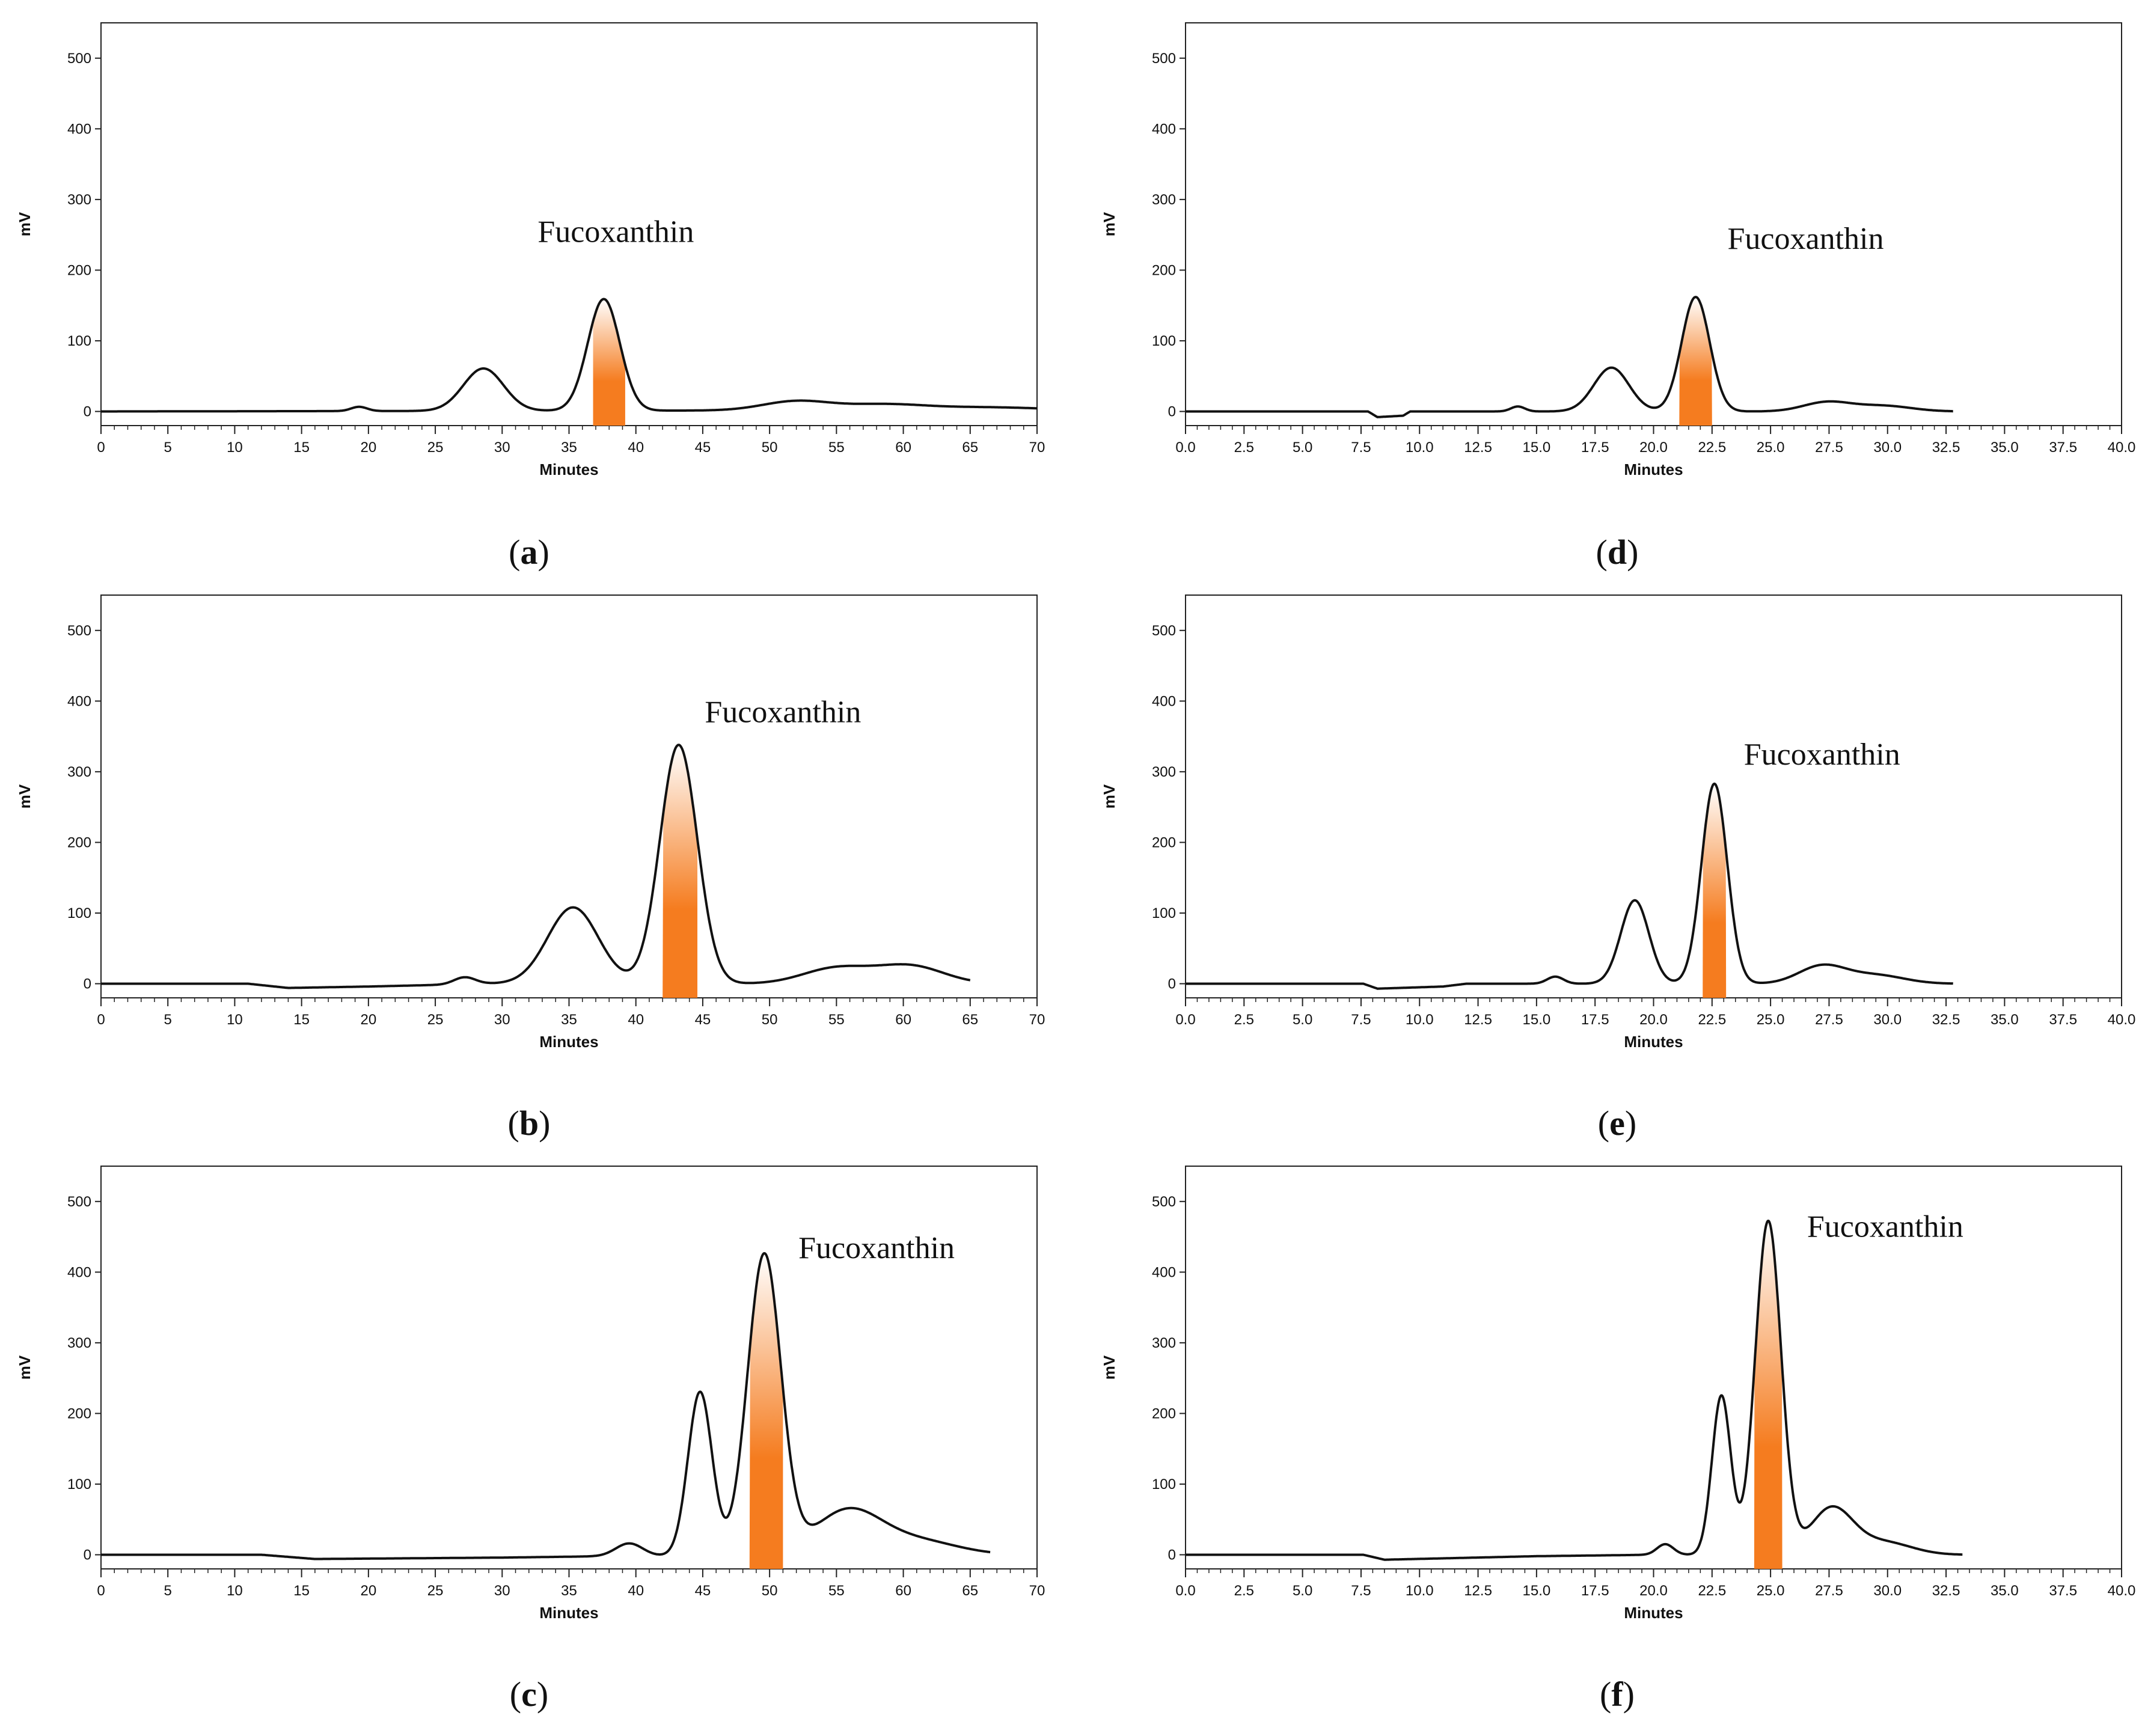 The image size is (2136, 1736). Describe the element at coordinates (2063, 447) in the screenshot. I see `x-tick-label: 37.5` at that location.